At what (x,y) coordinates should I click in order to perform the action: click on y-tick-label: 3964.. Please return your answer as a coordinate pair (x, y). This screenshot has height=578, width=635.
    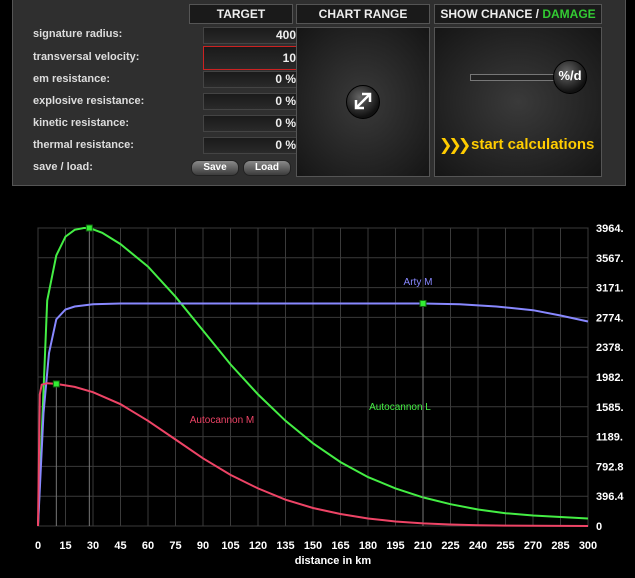
    Looking at the image, I should click on (610, 229).